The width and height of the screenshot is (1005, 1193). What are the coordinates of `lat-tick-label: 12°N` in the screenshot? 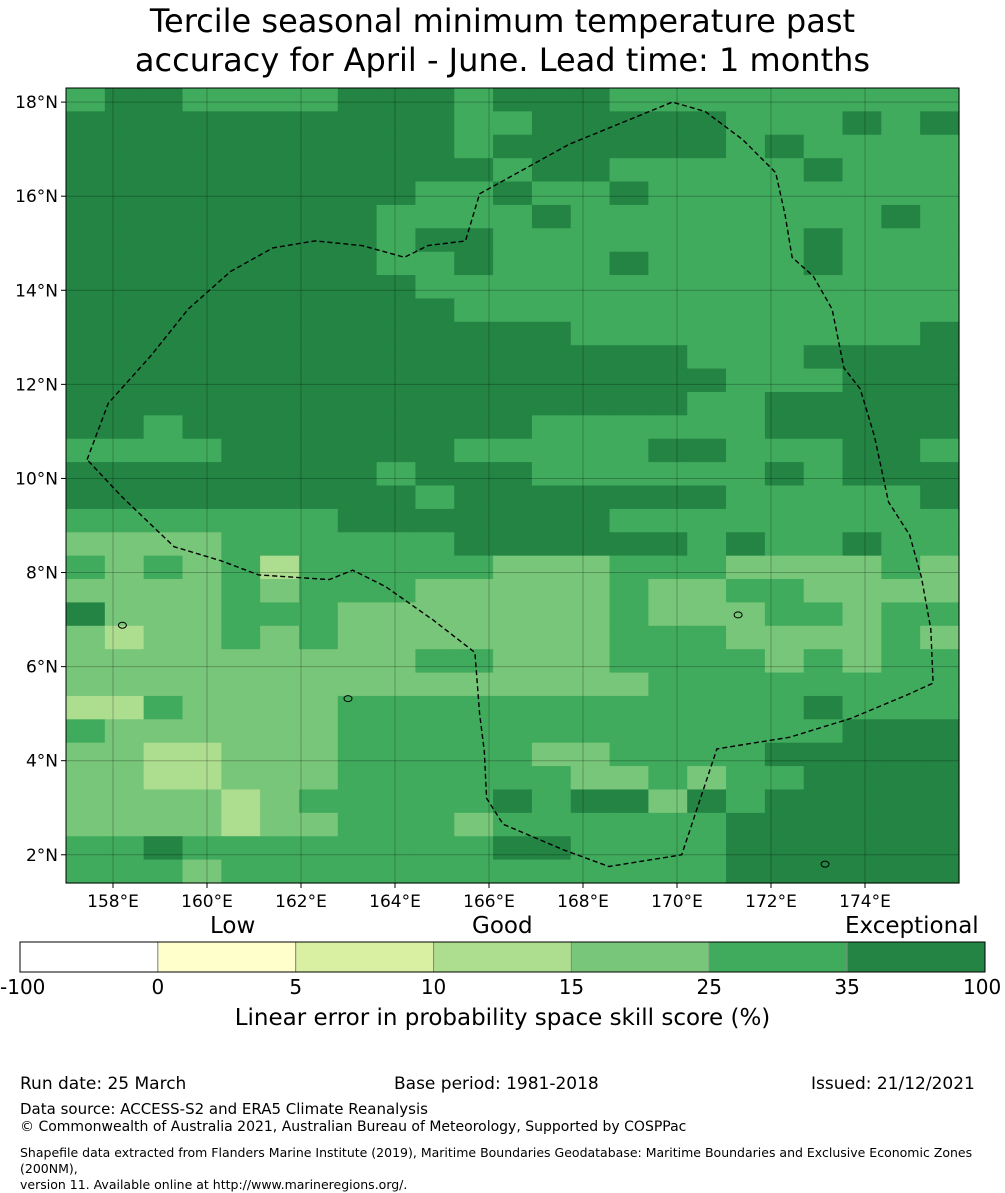 It's located at (36, 385).